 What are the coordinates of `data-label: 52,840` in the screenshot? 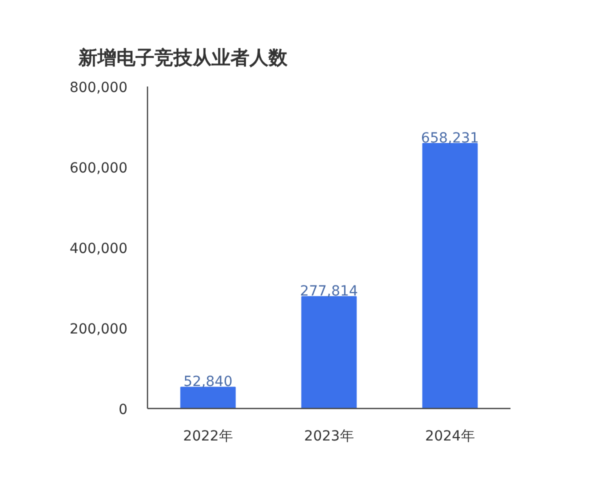 It's located at (208, 382).